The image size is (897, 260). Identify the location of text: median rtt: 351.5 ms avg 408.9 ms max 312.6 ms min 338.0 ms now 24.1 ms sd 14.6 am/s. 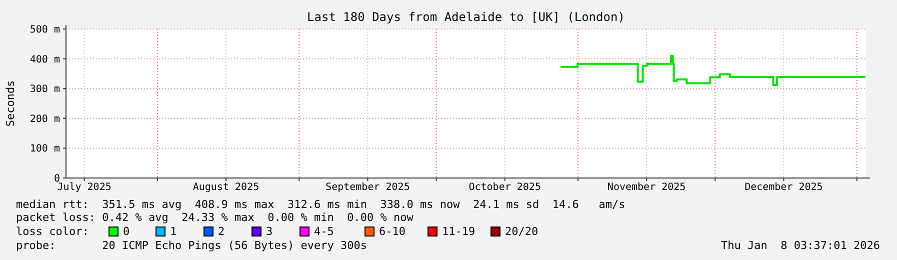
(321, 204).